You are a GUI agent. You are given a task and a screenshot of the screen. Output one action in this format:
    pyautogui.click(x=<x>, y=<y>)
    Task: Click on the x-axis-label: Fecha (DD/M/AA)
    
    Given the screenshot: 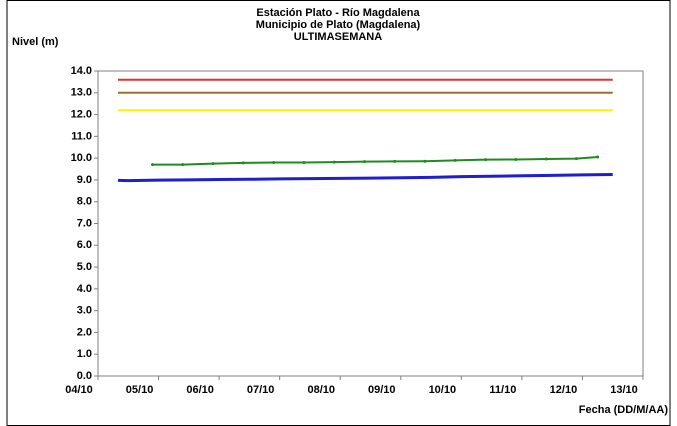 What is the action you would take?
    pyautogui.click(x=624, y=410)
    